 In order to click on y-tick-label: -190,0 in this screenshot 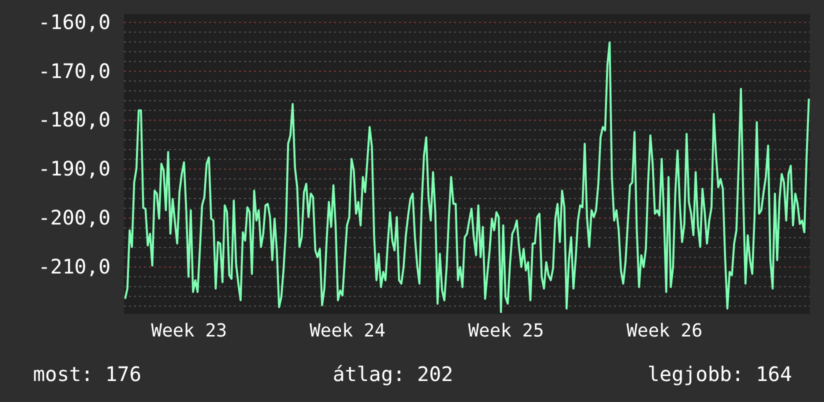, I will do `click(74, 168)`.